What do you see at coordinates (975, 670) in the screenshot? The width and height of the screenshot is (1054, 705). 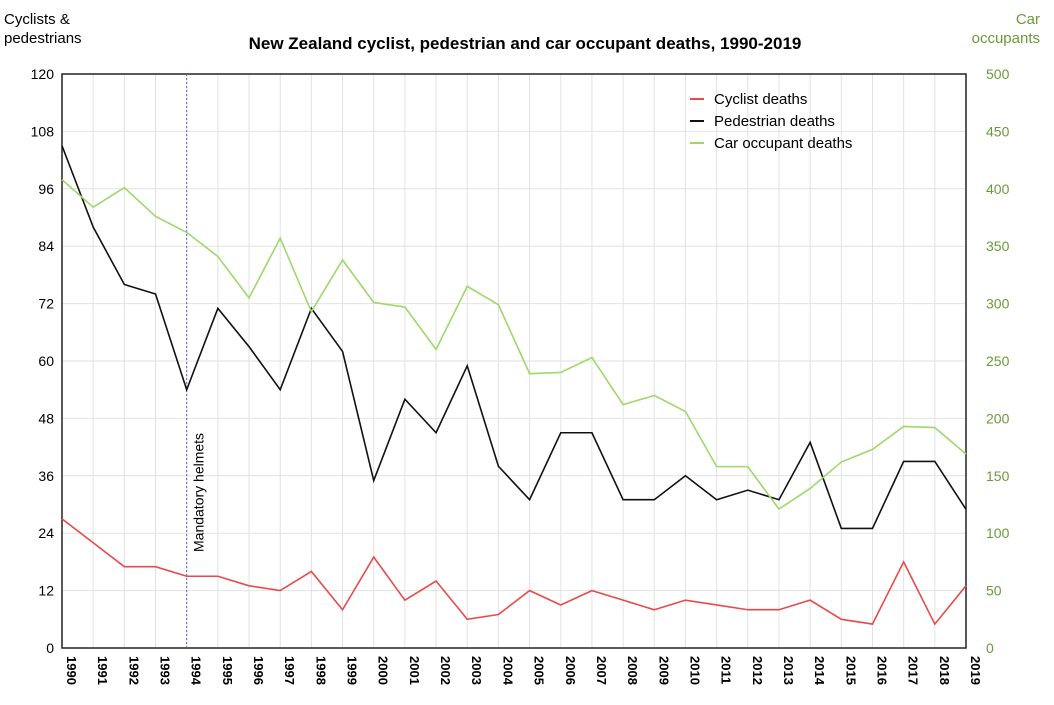 I see `x-tick-label: 2019` at bounding box center [975, 670].